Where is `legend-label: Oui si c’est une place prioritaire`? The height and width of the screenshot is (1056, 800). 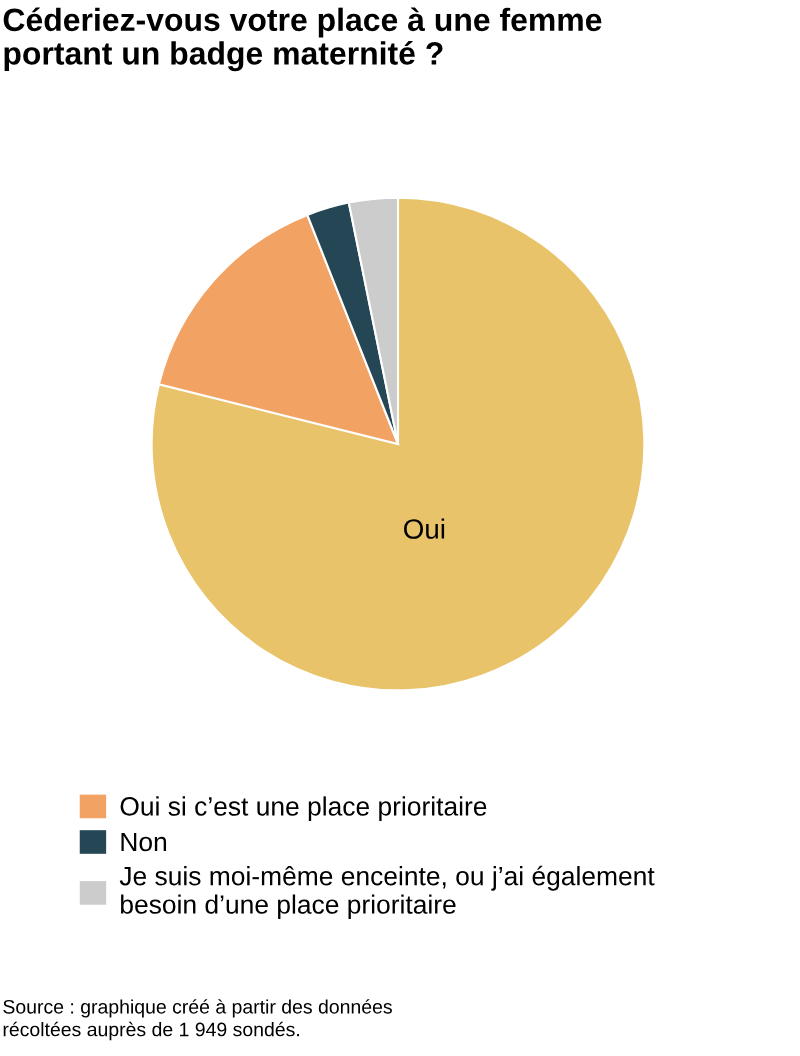 legend-label: Oui si c’est une place prioritaire is located at coordinates (303, 808).